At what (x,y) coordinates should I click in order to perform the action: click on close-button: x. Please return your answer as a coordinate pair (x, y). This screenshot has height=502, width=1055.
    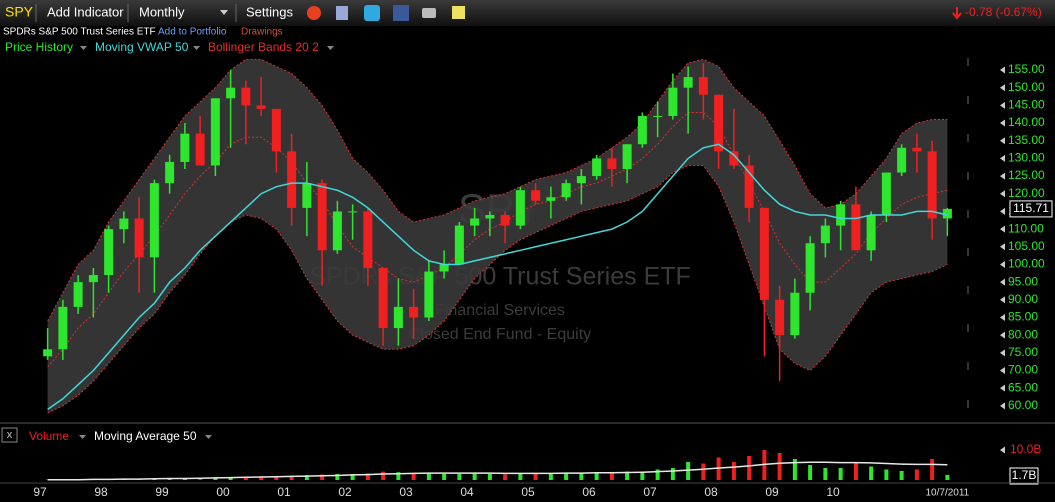
    Looking at the image, I should click on (10, 435).